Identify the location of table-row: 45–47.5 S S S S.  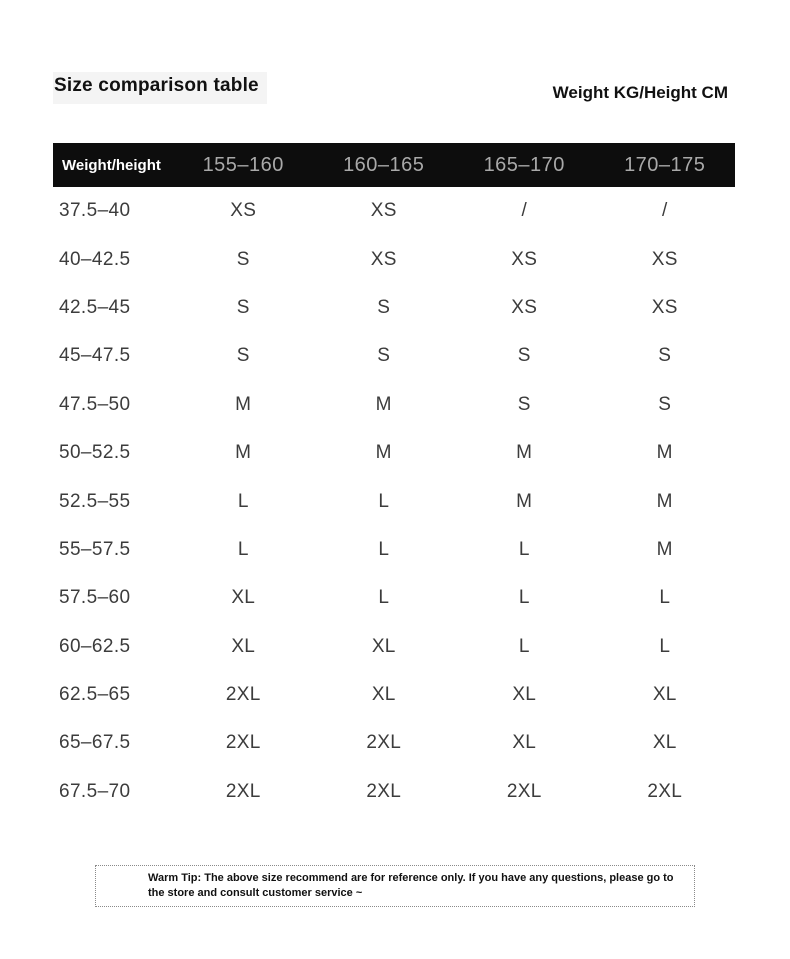
(394, 356).